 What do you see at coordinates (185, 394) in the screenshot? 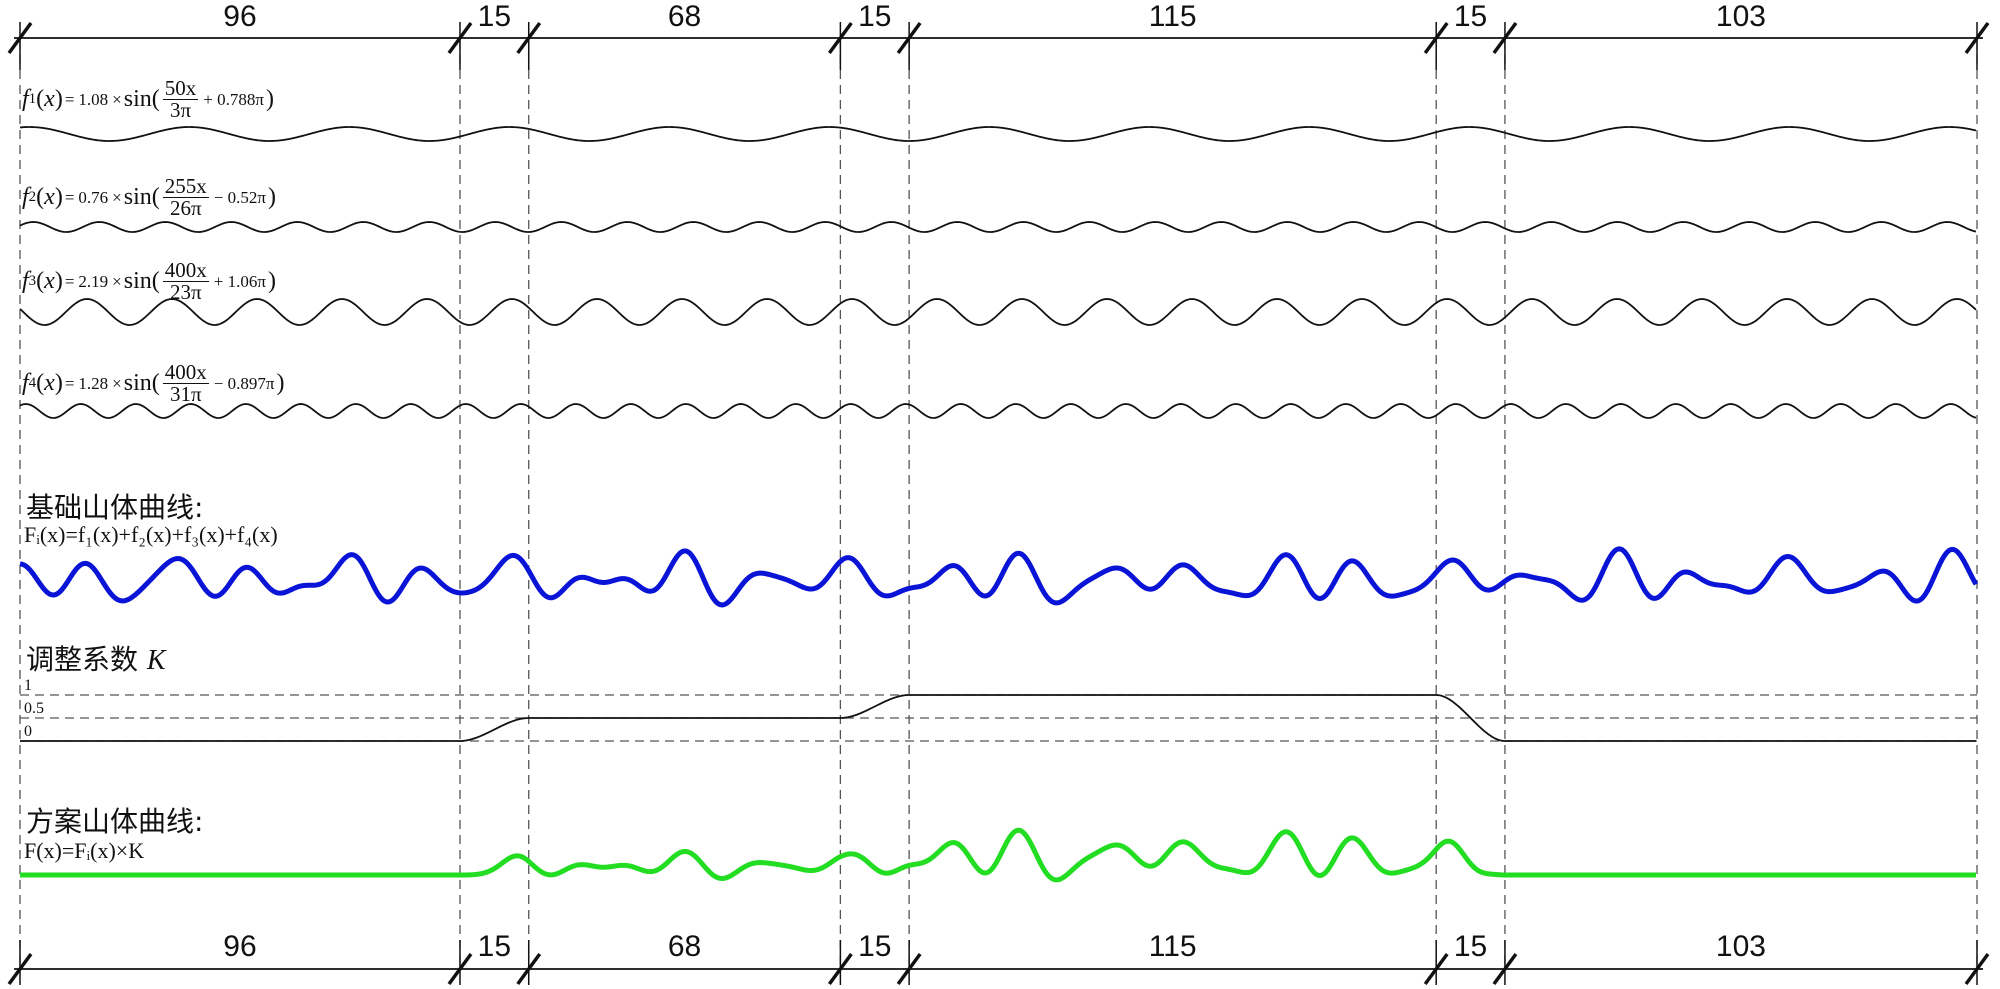
I see `fn-den: 31π` at bounding box center [185, 394].